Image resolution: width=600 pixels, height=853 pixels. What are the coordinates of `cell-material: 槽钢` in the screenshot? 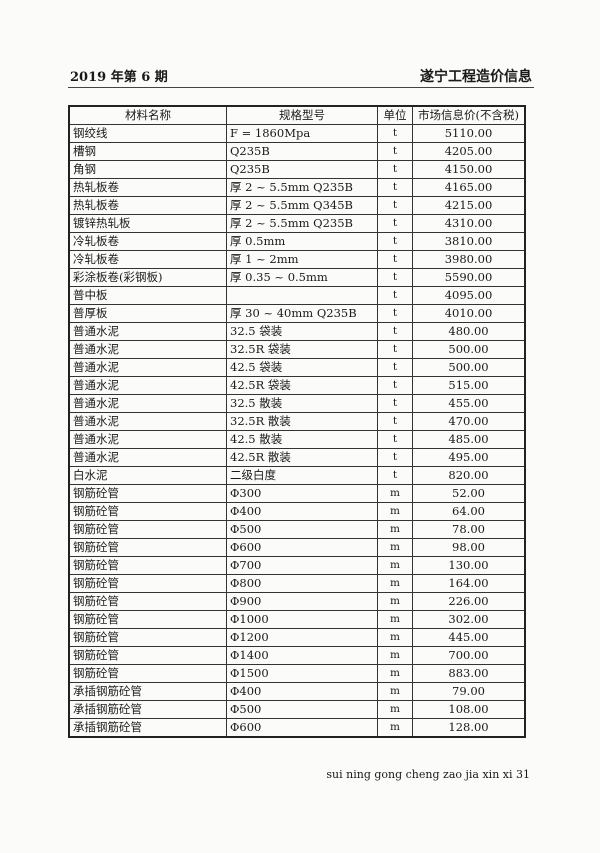 It's located at (147, 151).